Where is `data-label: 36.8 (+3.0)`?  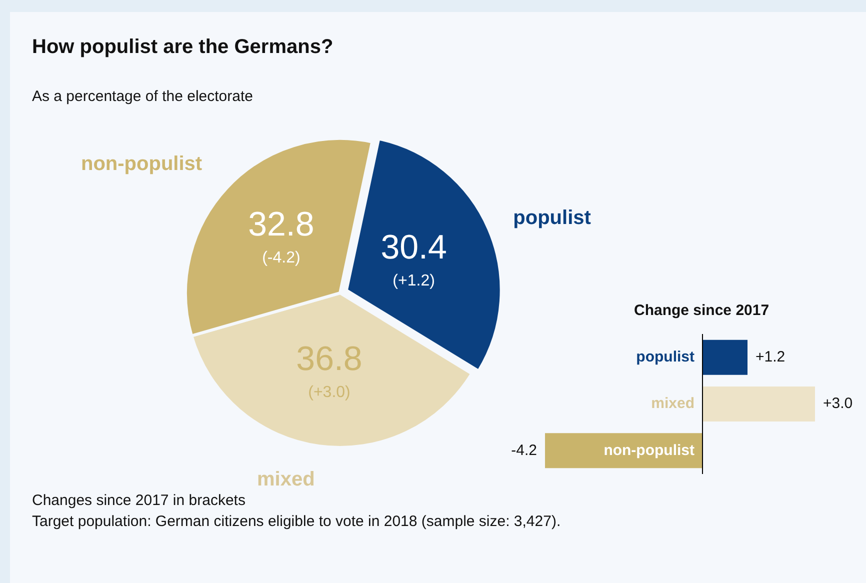 data-label: 36.8 (+3.0) is located at coordinates (329, 371).